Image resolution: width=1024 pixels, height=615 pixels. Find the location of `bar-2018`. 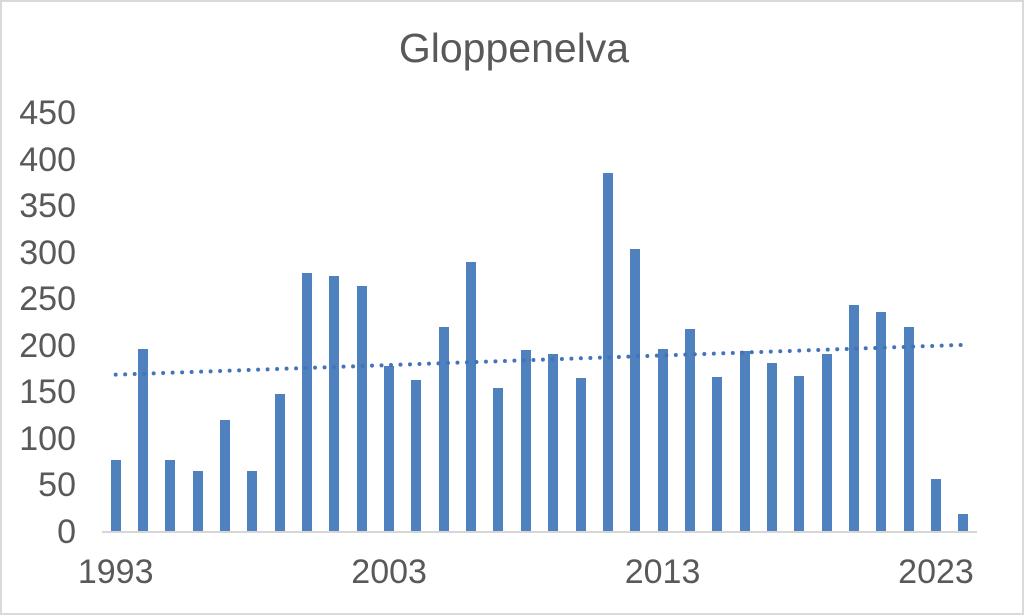

bar-2018 is located at coordinates (799, 453).